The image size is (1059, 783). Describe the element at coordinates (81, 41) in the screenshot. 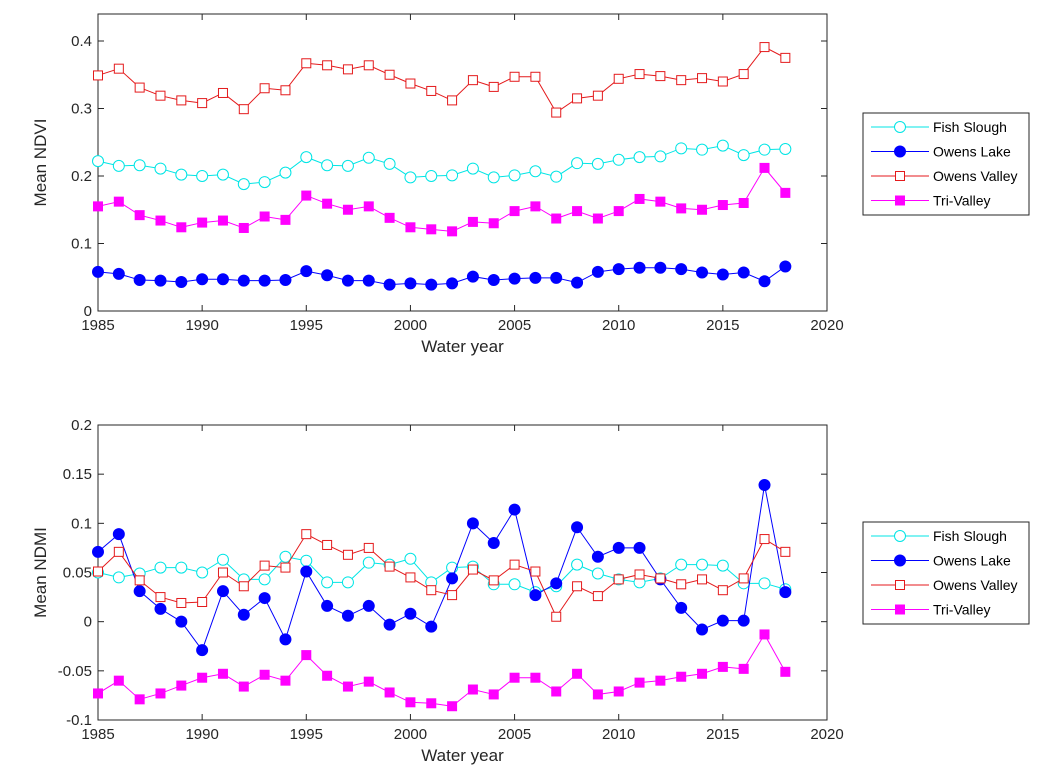

I see `chart-0-y-tick-label: 0.4` at that location.